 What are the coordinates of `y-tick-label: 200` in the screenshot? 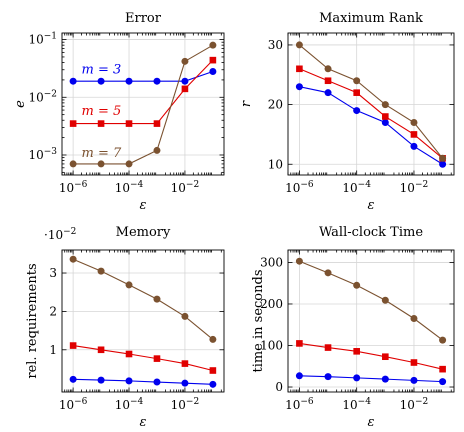 It's located at (271, 304).